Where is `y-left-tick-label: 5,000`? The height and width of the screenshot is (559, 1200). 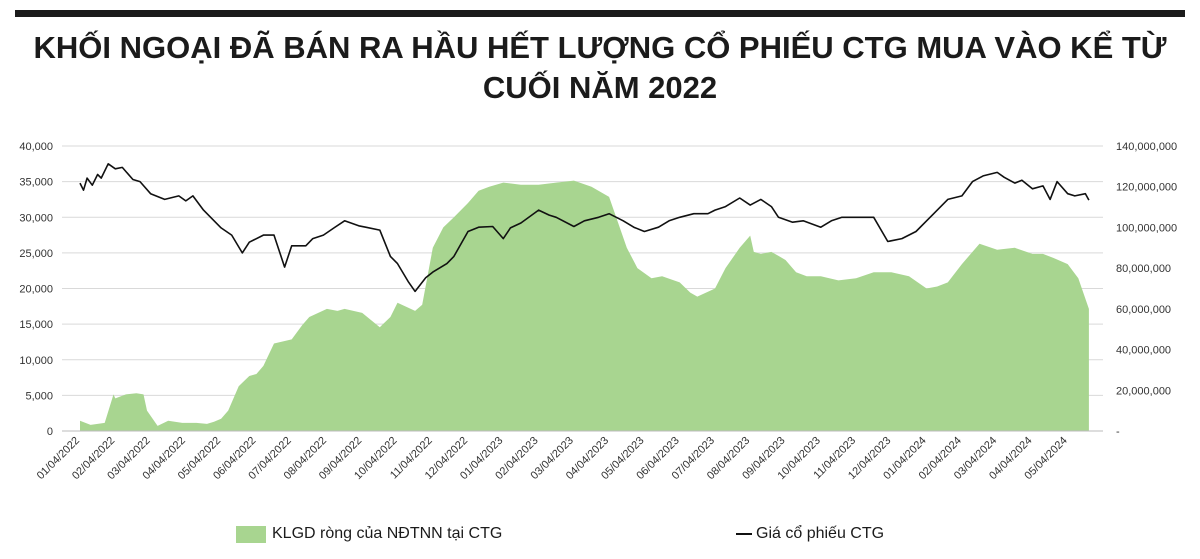 y-left-tick-label: 5,000 is located at coordinates (39, 396).